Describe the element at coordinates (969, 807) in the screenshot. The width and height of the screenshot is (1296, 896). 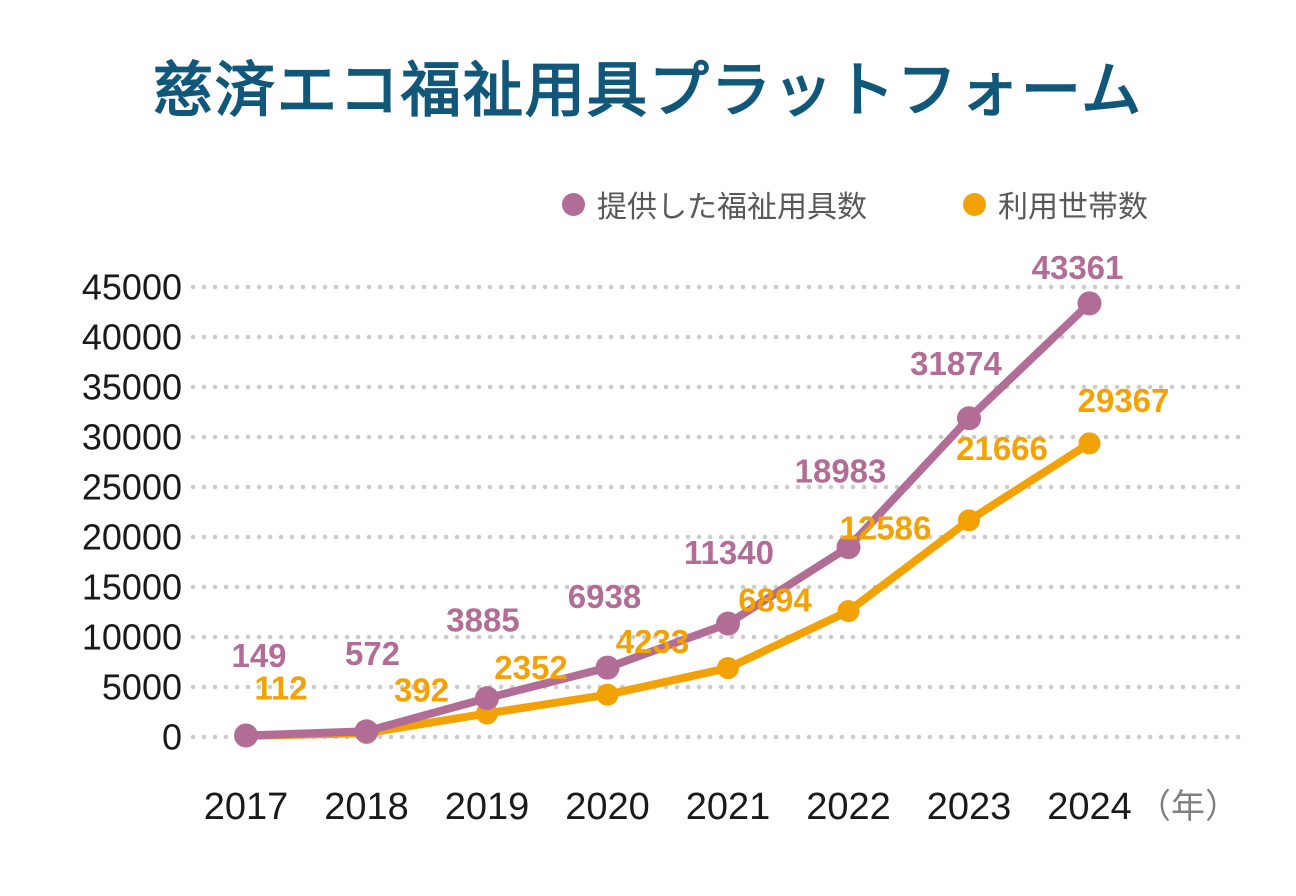
I see `x-axis-tick-label: 2023` at that location.